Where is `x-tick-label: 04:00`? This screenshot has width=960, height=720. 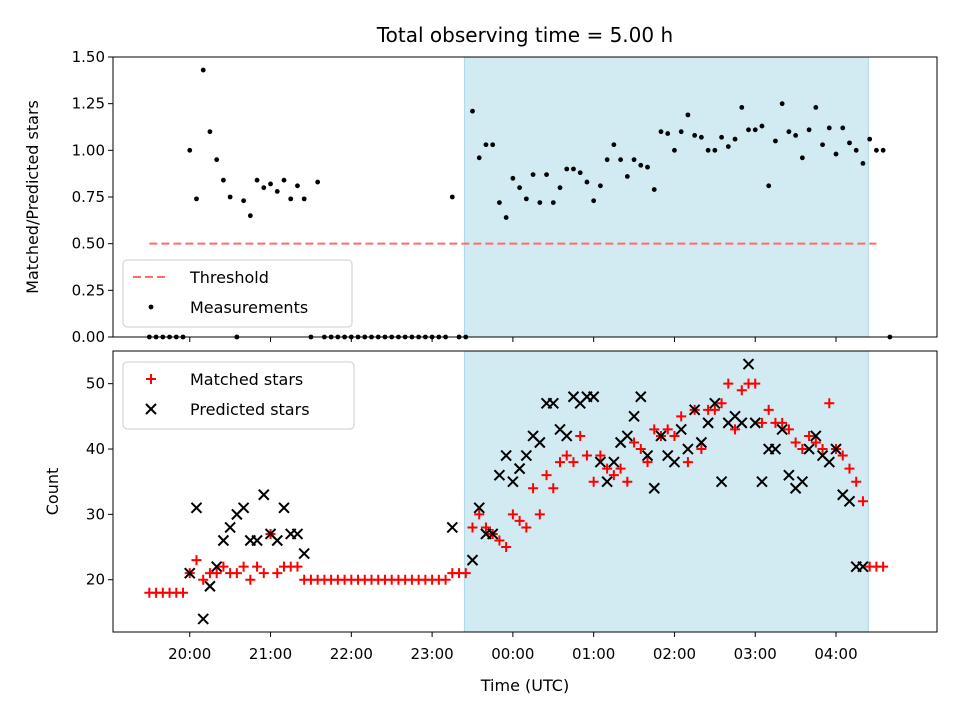 x-tick-label: 04:00 is located at coordinates (835, 654).